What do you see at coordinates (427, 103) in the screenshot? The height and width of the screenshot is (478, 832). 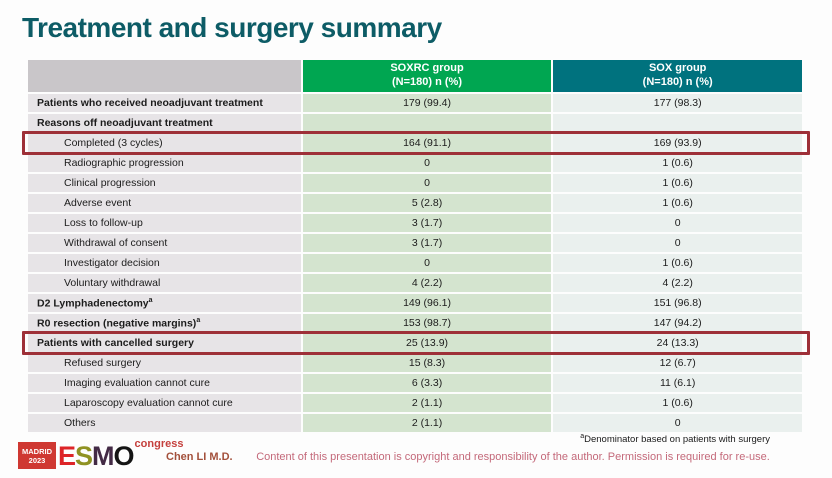 I see `soxrc-value-cell: 179 (99.4)` at bounding box center [427, 103].